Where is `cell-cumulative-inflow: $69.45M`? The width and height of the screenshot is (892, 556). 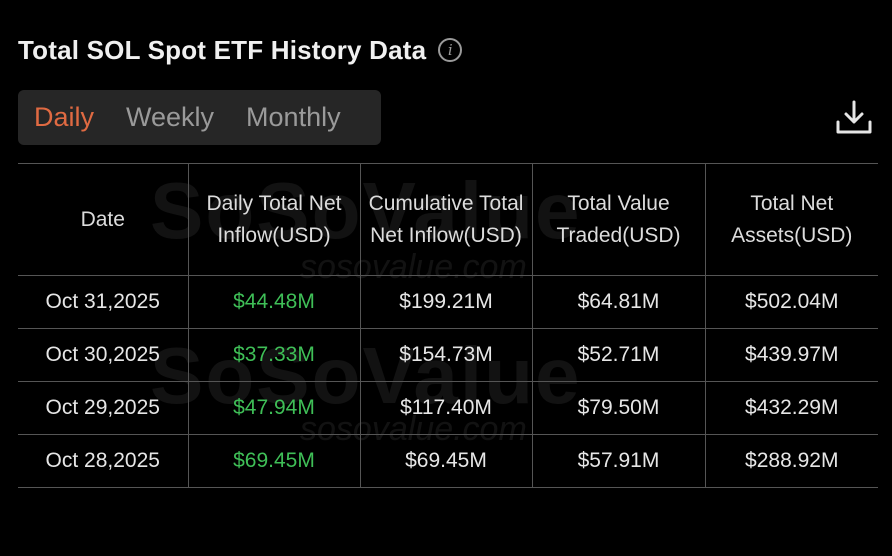 cell-cumulative-inflow: $69.45M is located at coordinates (446, 461).